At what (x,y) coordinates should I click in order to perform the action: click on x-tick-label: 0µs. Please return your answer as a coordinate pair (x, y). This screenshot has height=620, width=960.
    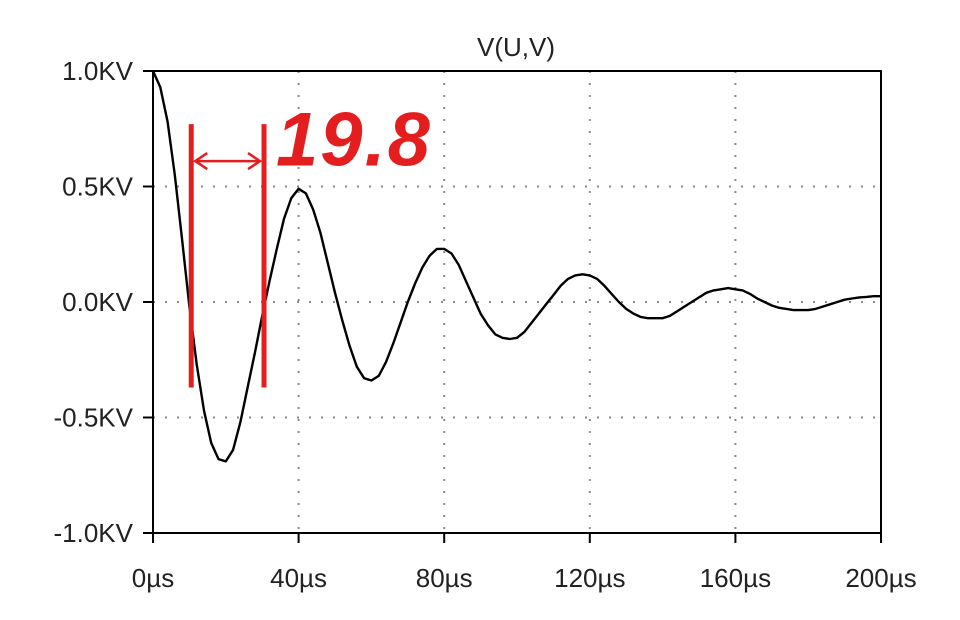
    Looking at the image, I should click on (153, 578).